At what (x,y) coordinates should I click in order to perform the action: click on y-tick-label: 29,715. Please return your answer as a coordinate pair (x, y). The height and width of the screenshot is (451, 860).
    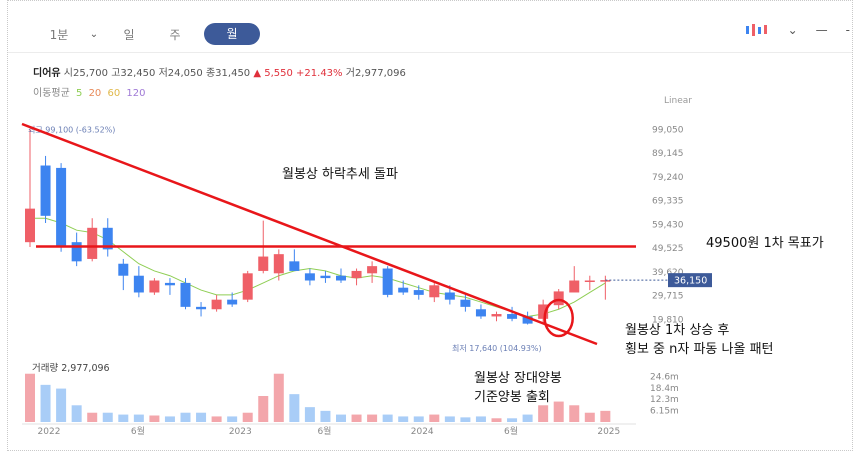
    Looking at the image, I should click on (668, 297).